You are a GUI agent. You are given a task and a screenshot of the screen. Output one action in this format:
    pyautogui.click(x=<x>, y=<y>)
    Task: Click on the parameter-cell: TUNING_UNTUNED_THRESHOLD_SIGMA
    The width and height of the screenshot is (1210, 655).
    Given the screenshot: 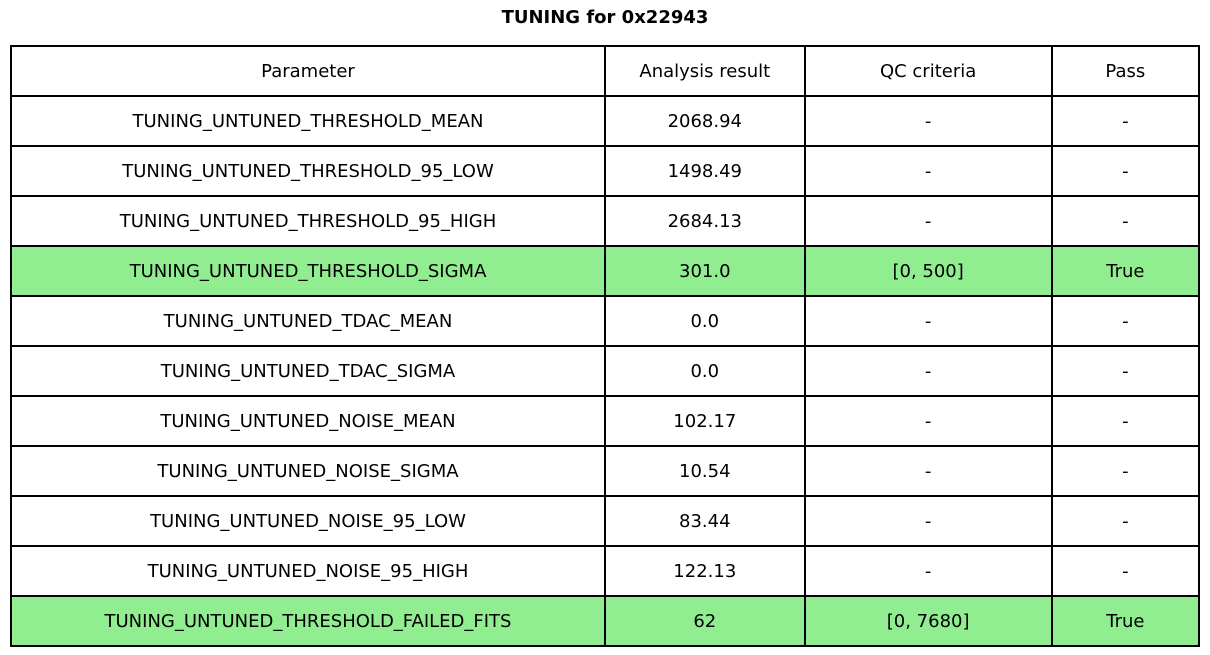 What is the action you would take?
    pyautogui.click(x=308, y=271)
    